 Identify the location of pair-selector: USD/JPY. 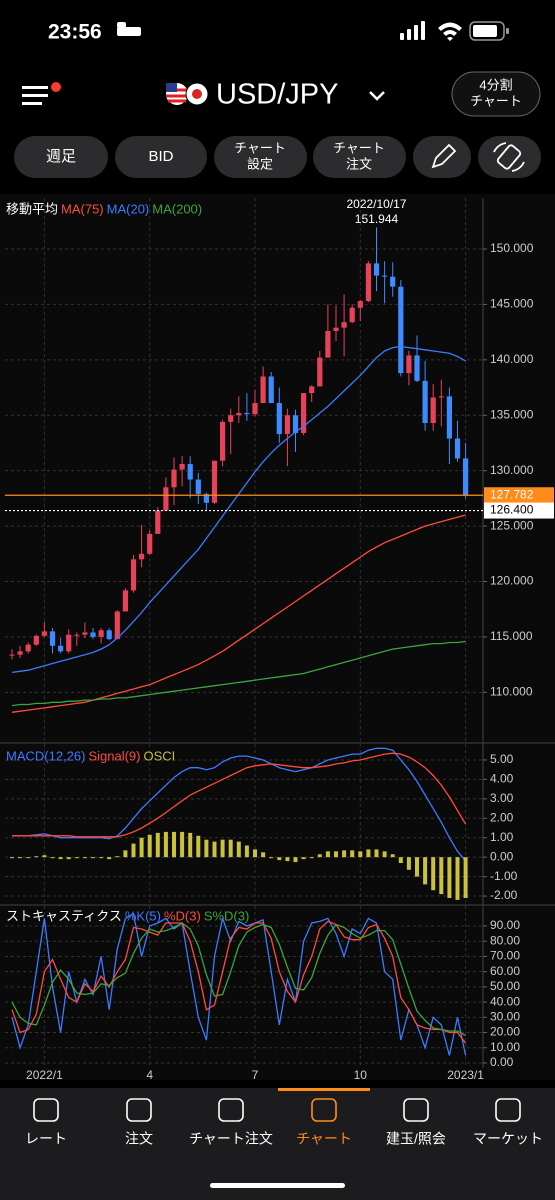
(275, 95).